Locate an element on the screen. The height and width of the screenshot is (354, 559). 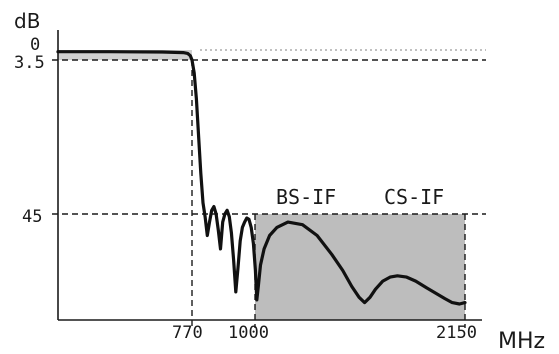
if-band-shade is located at coordinates (360, 267).